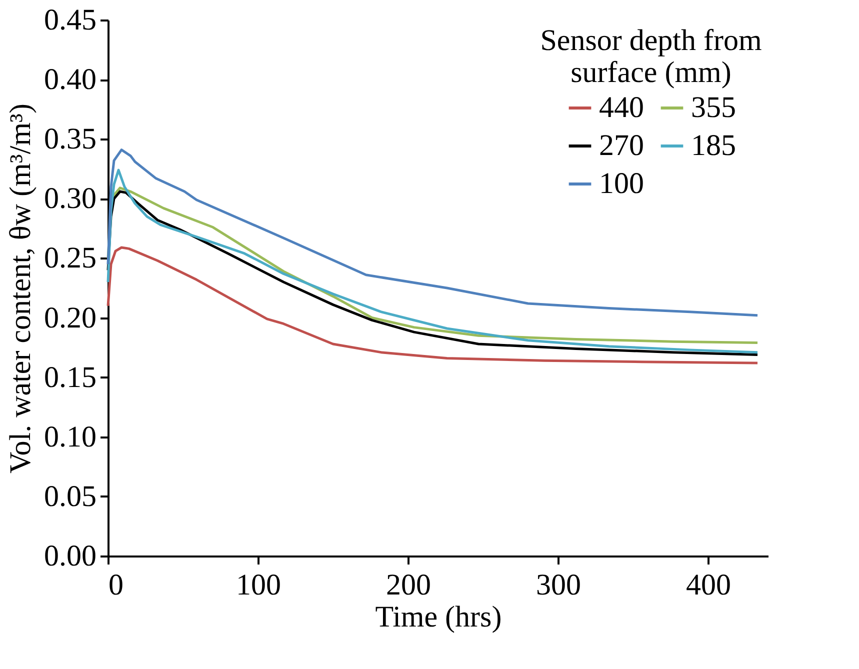 The height and width of the screenshot is (669, 859). Describe the element at coordinates (70, 437) in the screenshot. I see `y-tick-label: 0.10` at that location.